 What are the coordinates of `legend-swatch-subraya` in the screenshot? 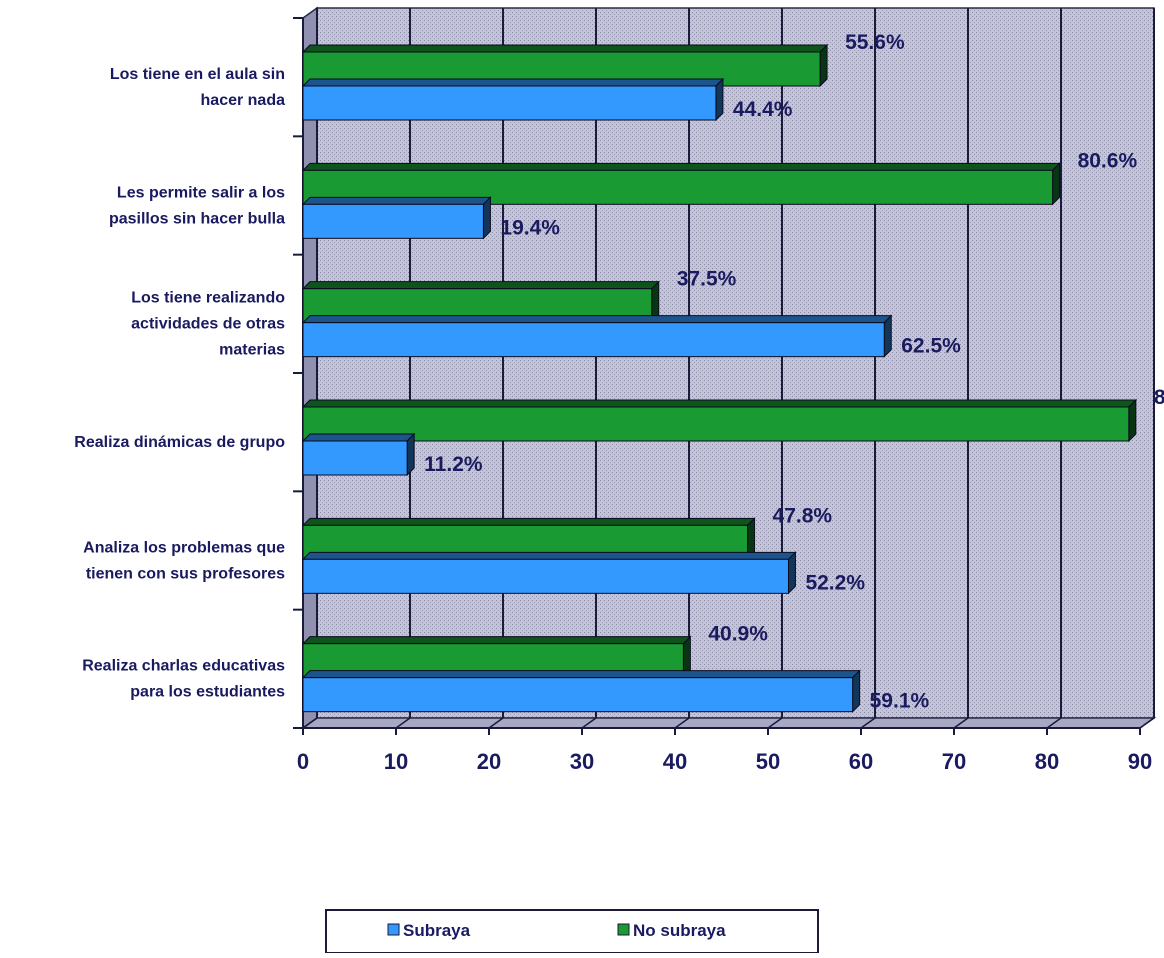 It's located at (393, 929).